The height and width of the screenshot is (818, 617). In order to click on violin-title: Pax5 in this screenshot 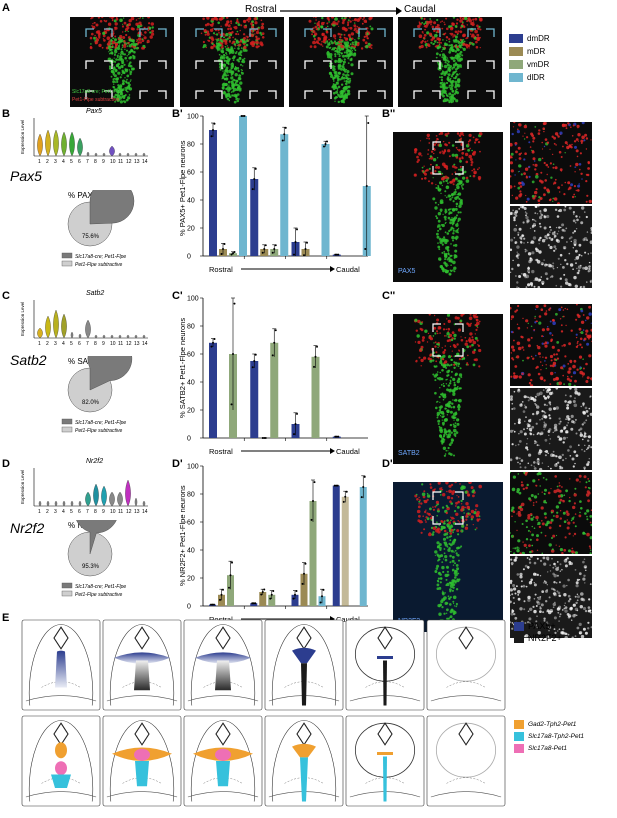, I will do `click(94, 111)`.